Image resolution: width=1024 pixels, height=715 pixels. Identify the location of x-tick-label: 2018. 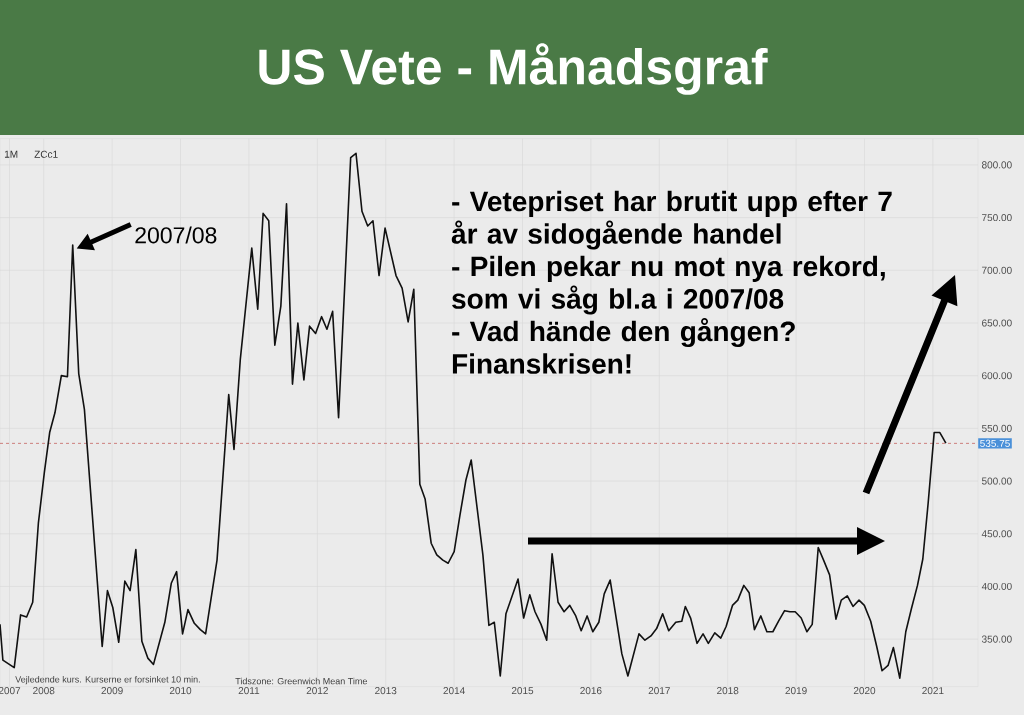
(728, 691).